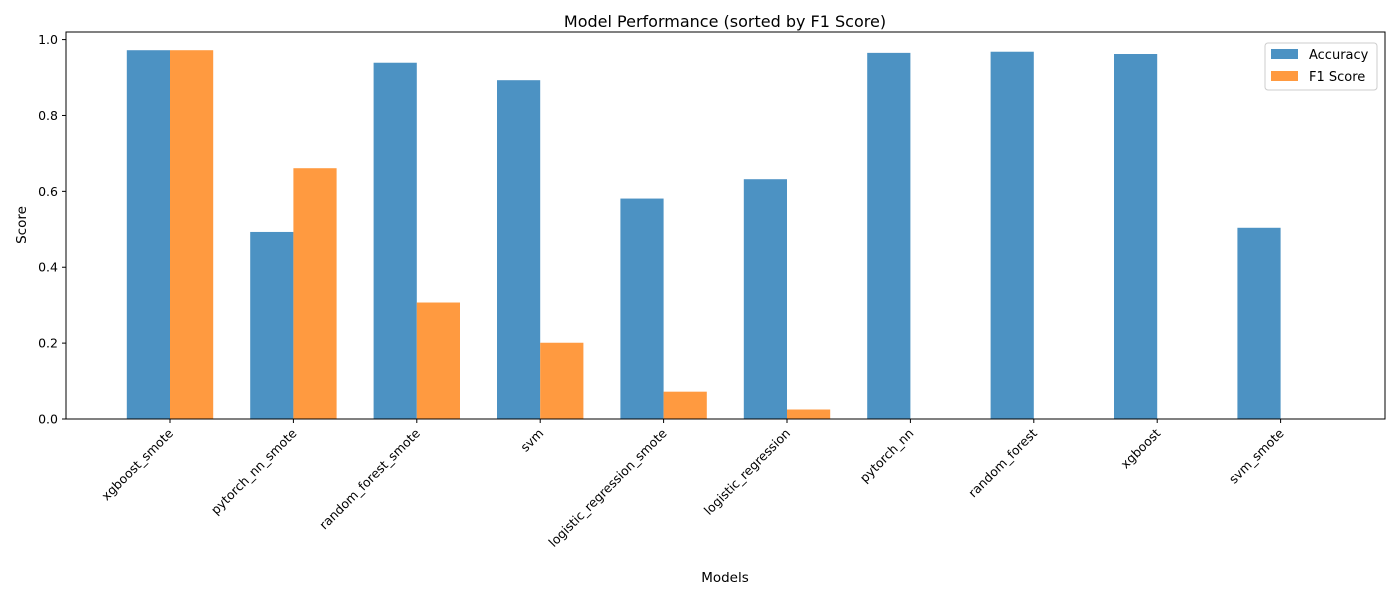 The height and width of the screenshot is (600, 1400). What do you see at coordinates (519, 249) in the screenshot?
I see `bar-accuracy-svm` at bounding box center [519, 249].